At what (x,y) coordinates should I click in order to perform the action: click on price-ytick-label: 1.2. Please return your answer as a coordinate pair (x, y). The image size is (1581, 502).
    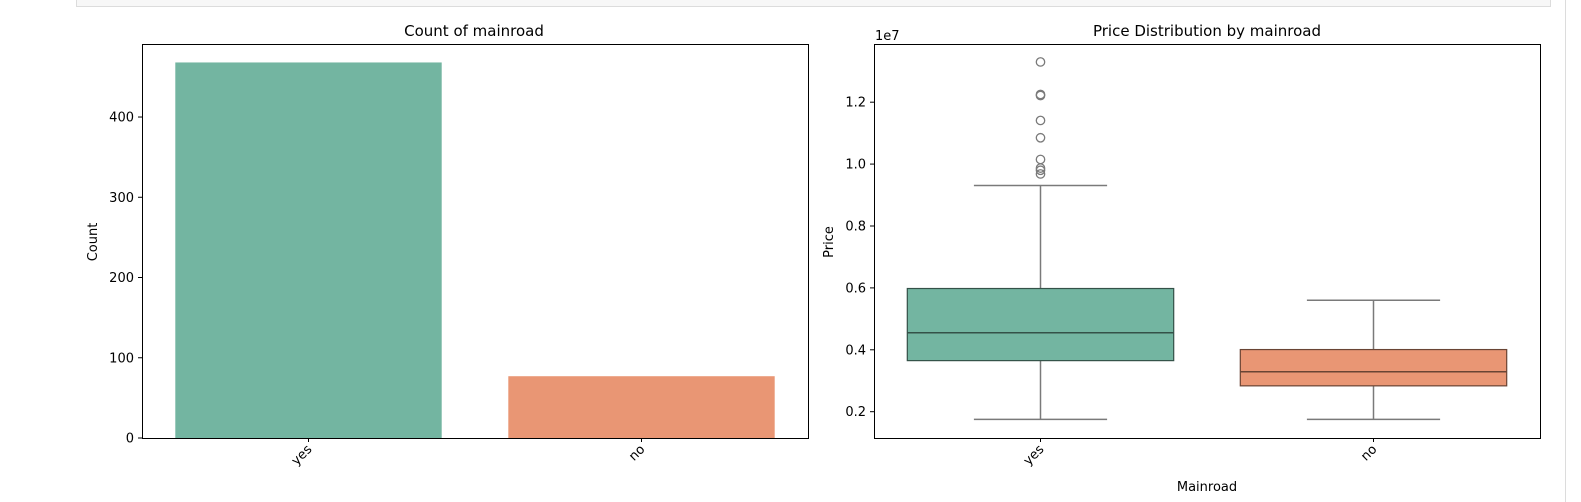
    Looking at the image, I should click on (855, 103).